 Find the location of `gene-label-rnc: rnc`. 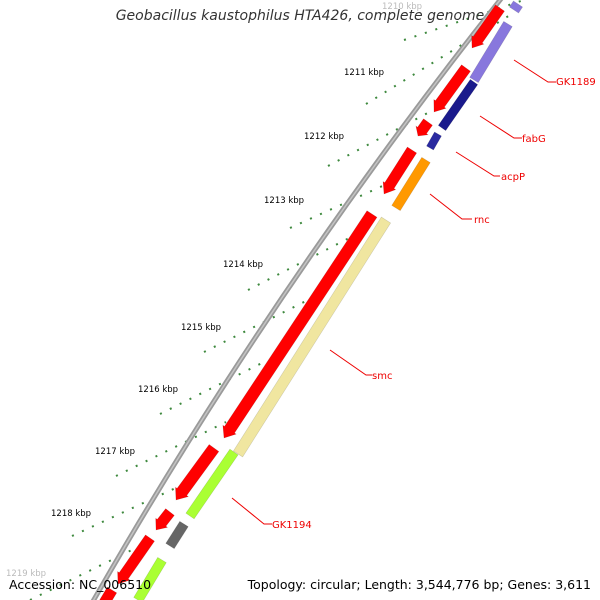

gene-label-rnc: rnc is located at coordinates (482, 220).